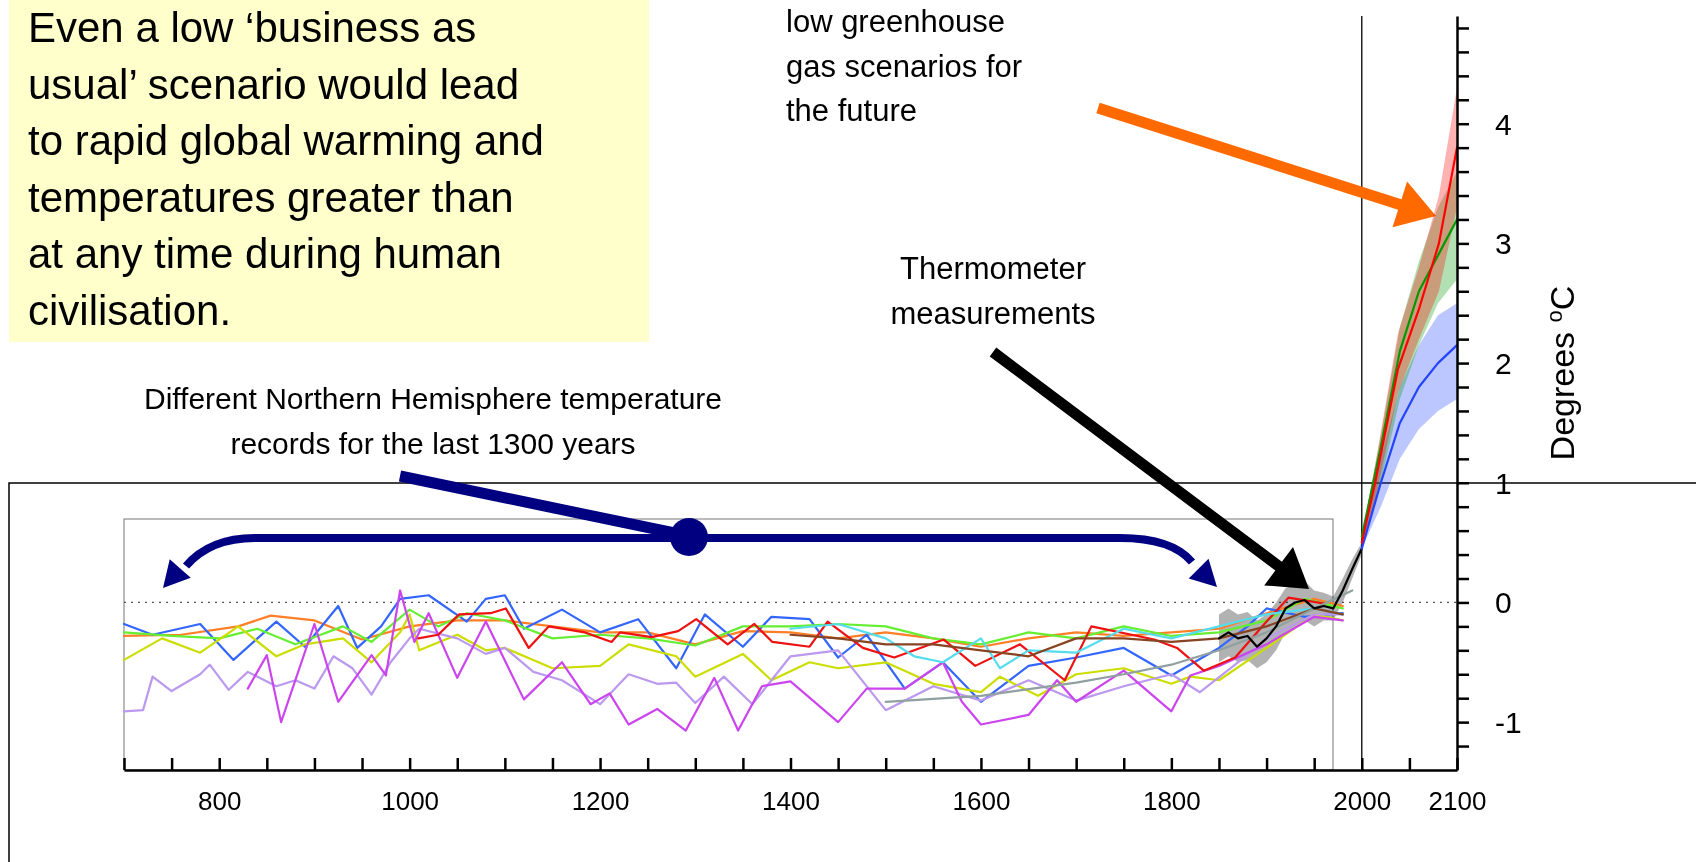 The image size is (1696, 862). Describe the element at coordinates (286, 169) in the screenshot. I see `annotation: Even a low ‘business as usual’ scenario would lead to rapid global warming and temperatures greater than at any time during human civilisation.` at that location.